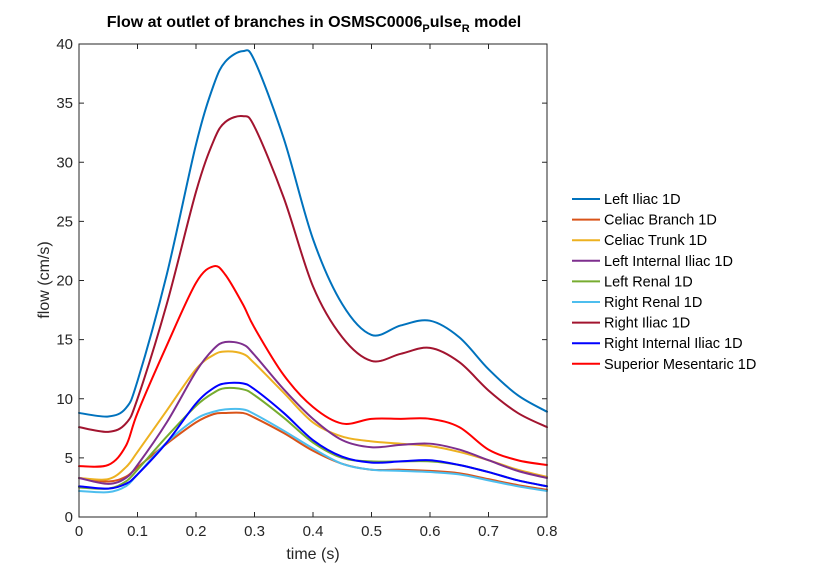 Image resolution: width=835 pixels, height=581 pixels. Describe the element at coordinates (79, 531) in the screenshot. I see `x-tick-label: 0` at that location.